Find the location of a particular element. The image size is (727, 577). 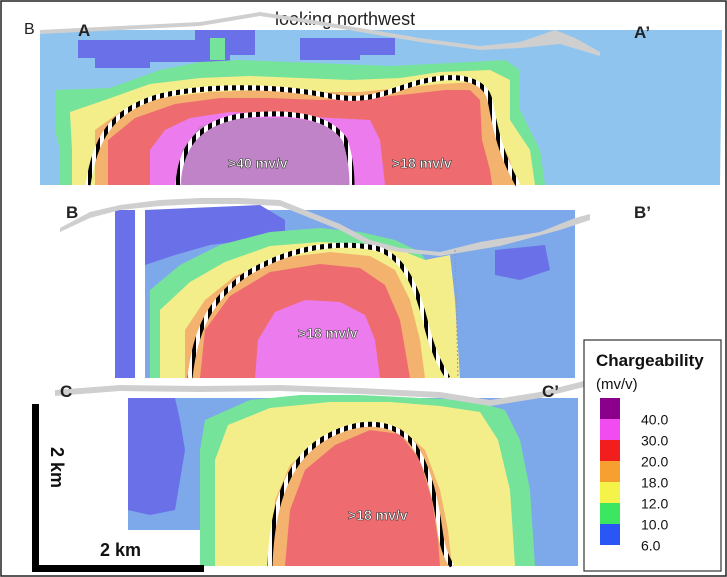

section-a-annotation-1: >40 mv/v is located at coordinates (258, 163).